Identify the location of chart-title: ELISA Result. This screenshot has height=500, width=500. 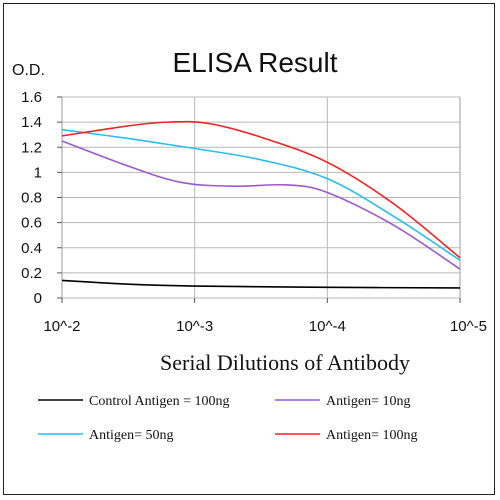
(255, 62).